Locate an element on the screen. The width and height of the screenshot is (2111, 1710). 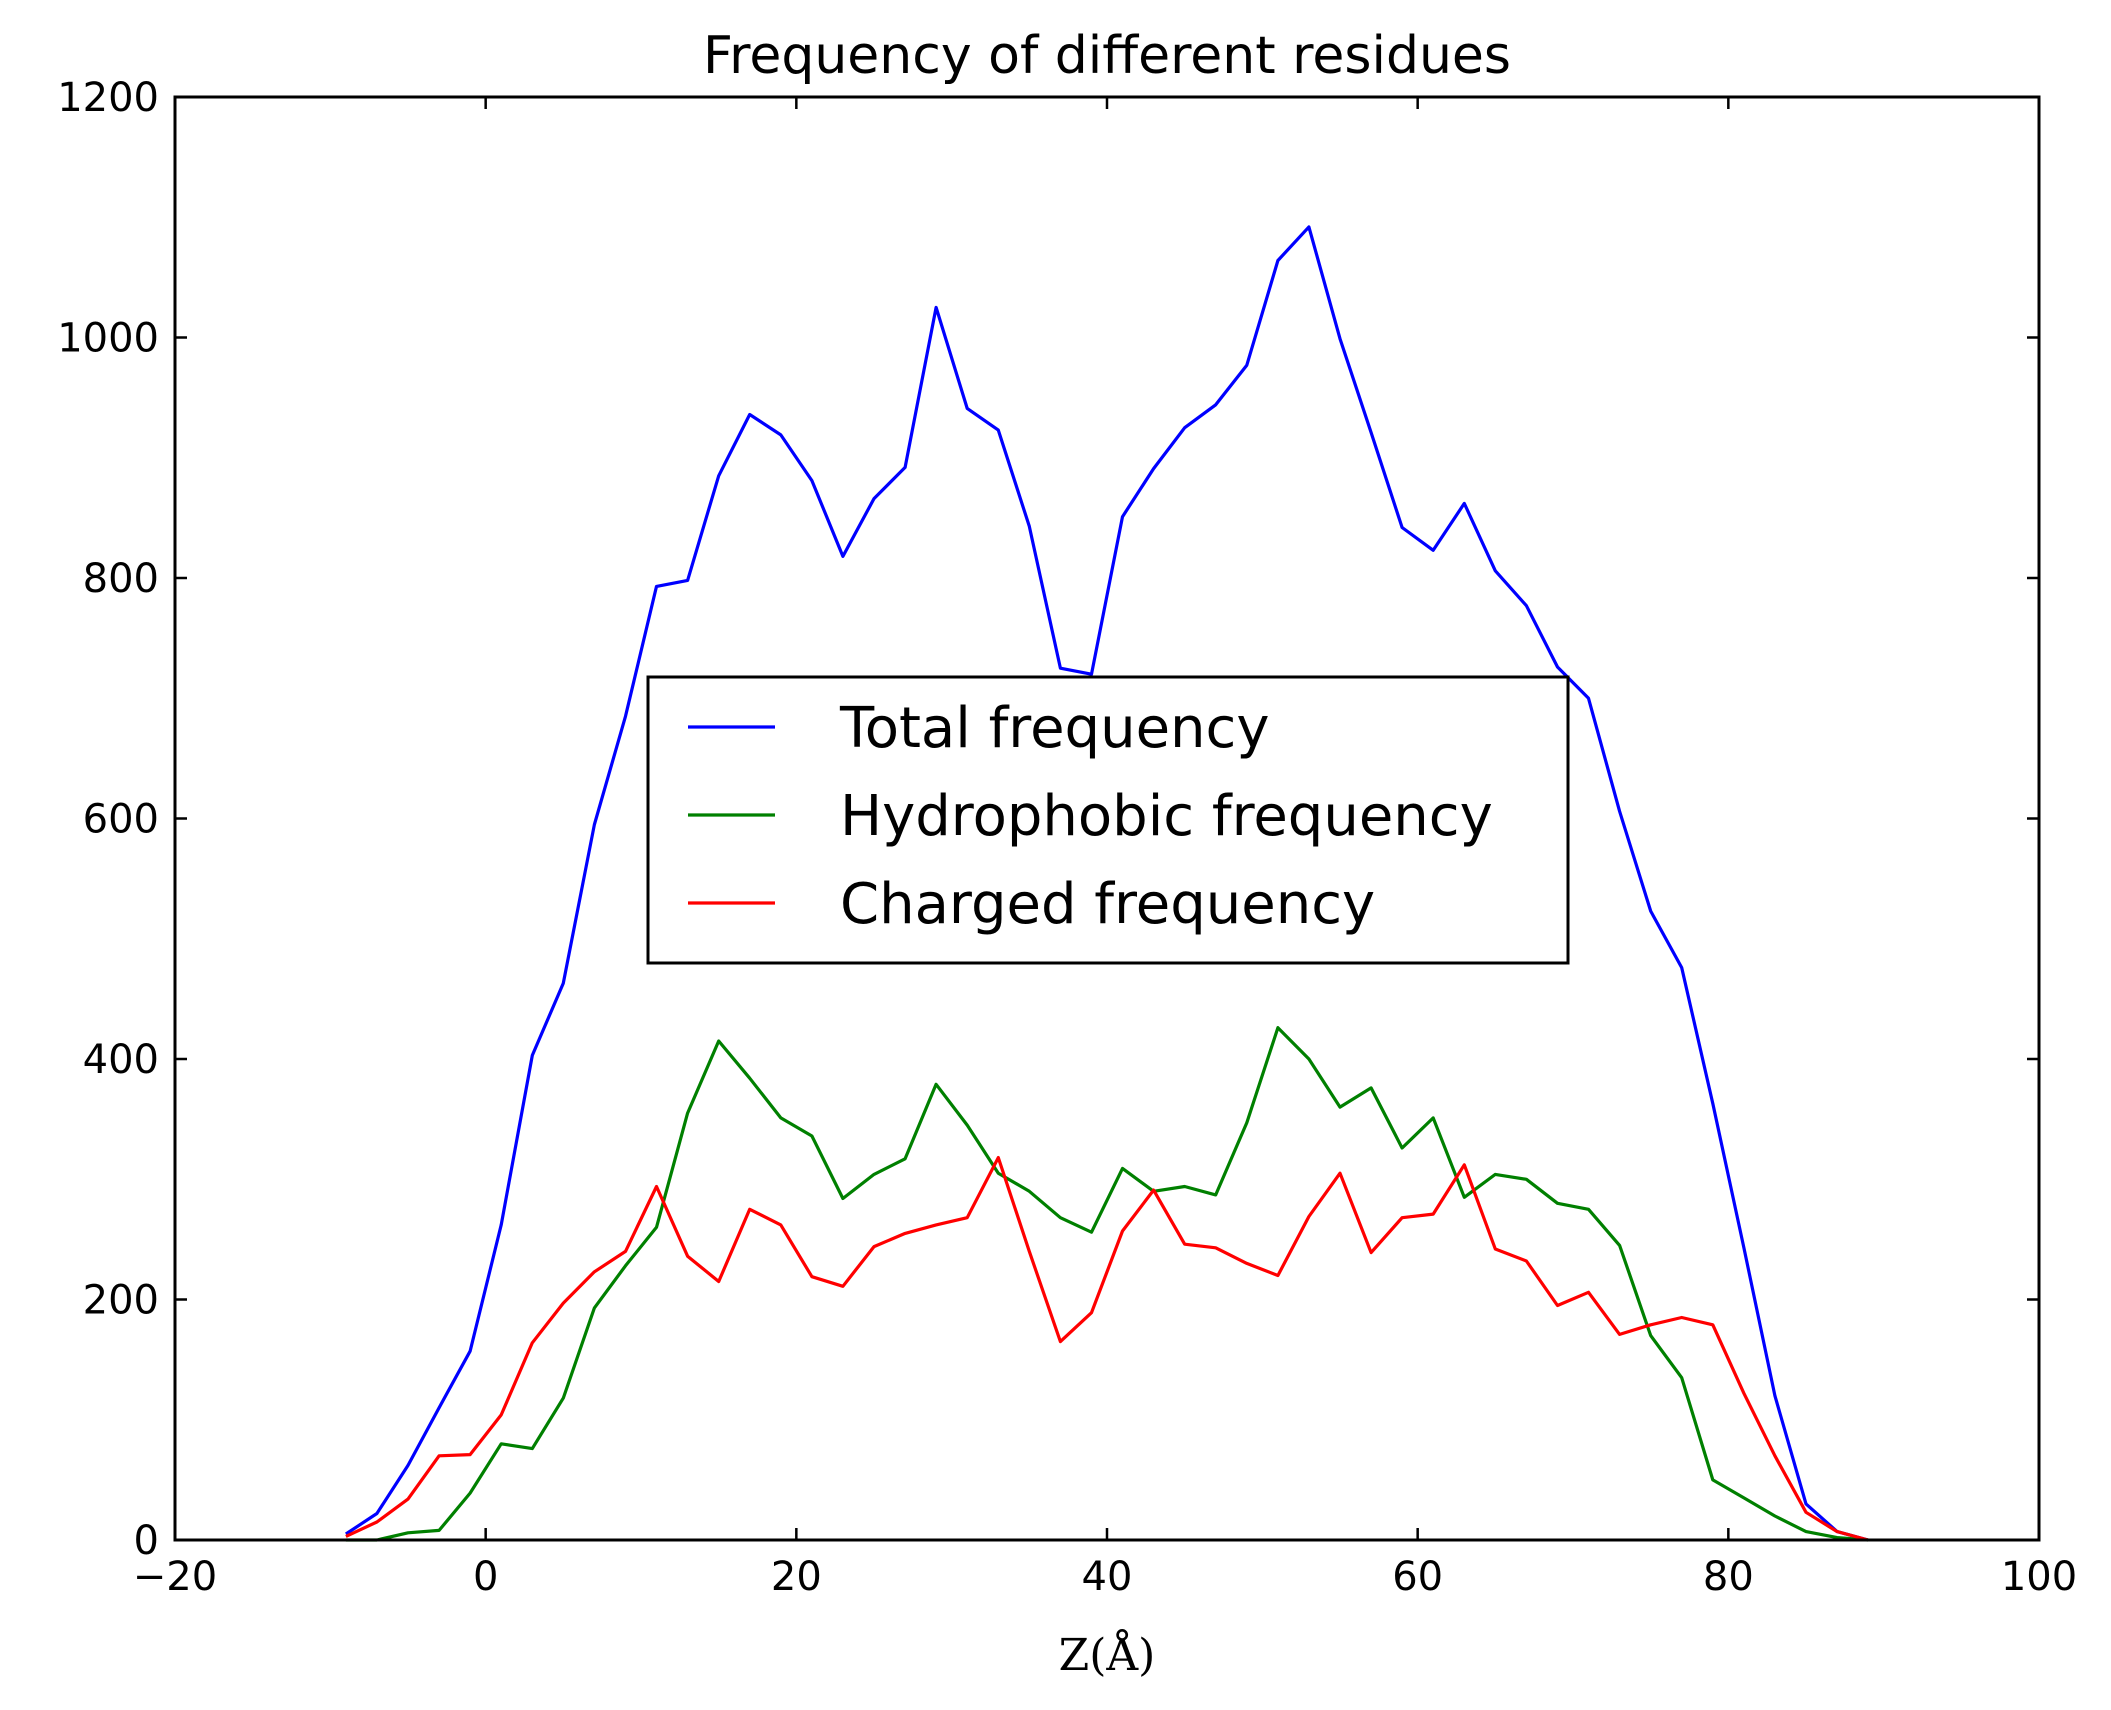
y-tick-label: 0 is located at coordinates (146, 1541).